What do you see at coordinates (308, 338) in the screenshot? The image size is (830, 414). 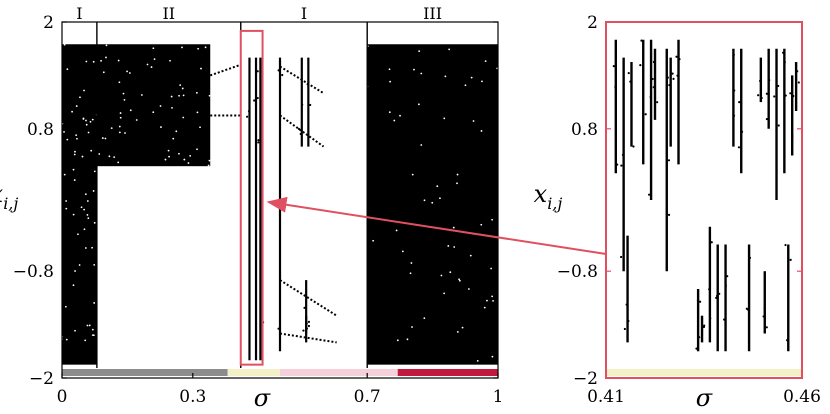 I see `orbit-branch` at bounding box center [308, 338].